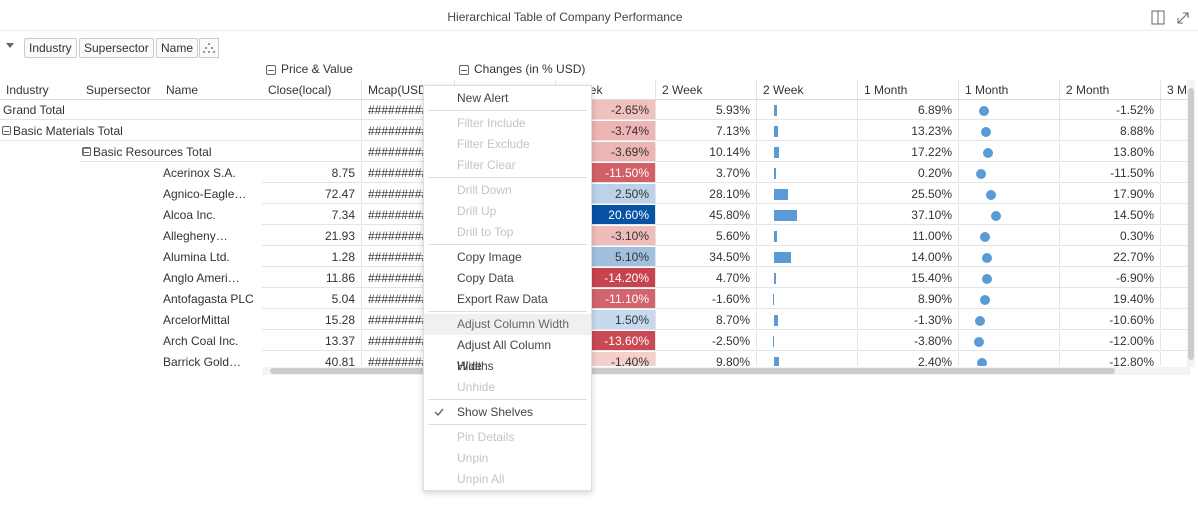  What do you see at coordinates (484, 190) in the screenshot?
I see `menu-label: Drill Down` at bounding box center [484, 190].